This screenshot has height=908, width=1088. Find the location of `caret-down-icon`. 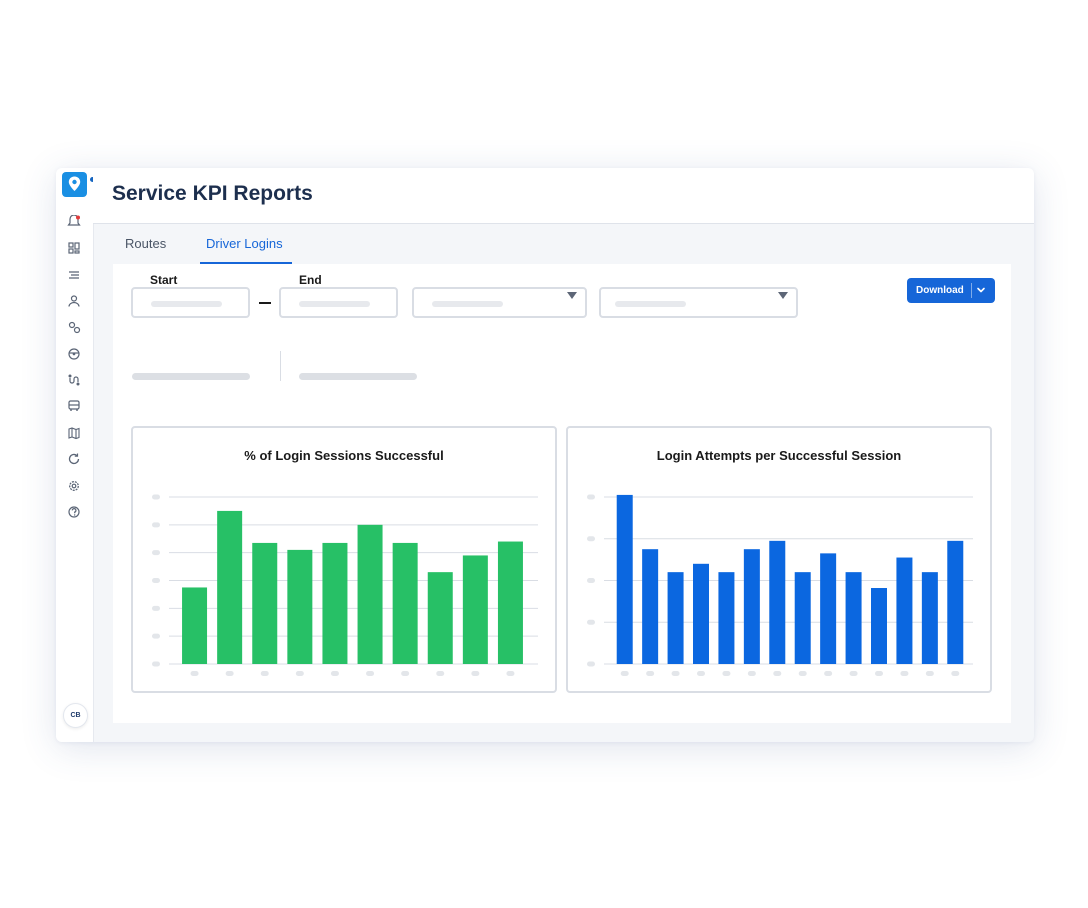

caret-down-icon is located at coordinates (783, 295).